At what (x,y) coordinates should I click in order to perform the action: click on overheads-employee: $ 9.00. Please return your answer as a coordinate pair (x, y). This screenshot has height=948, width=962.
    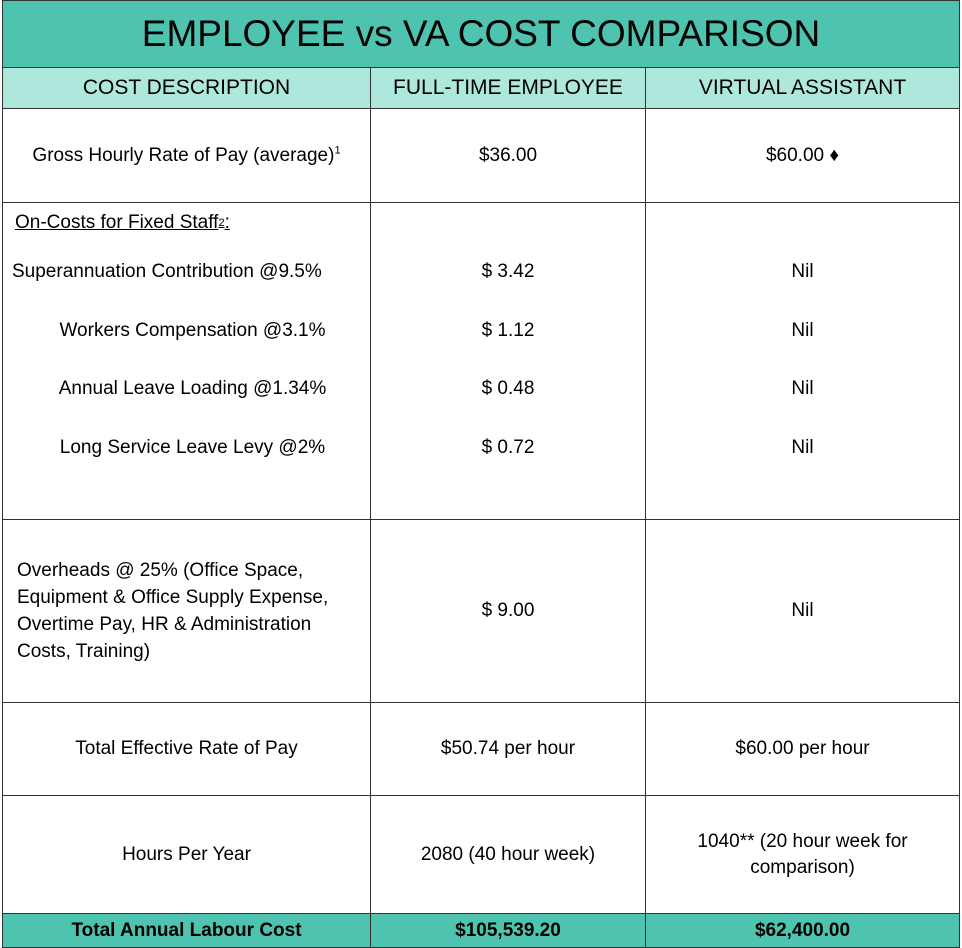
    Looking at the image, I should click on (508, 611).